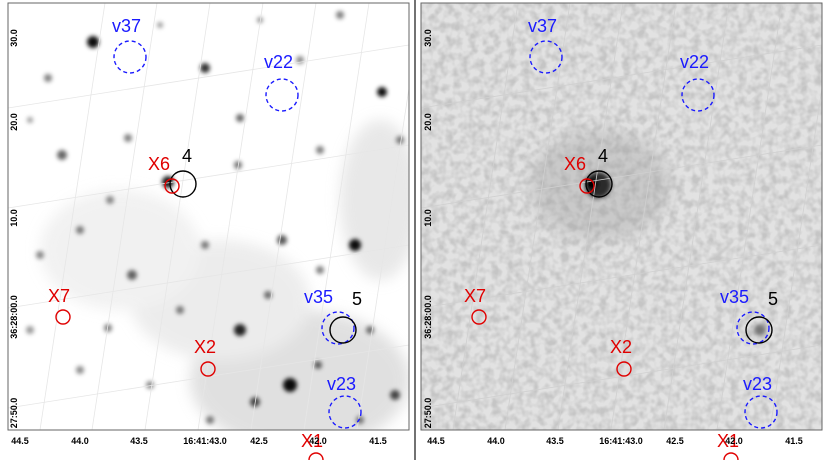 This screenshot has height=465, width=830. What do you see at coordinates (436, 441) in the screenshot?
I see `ra-tick: 44.5` at bounding box center [436, 441].